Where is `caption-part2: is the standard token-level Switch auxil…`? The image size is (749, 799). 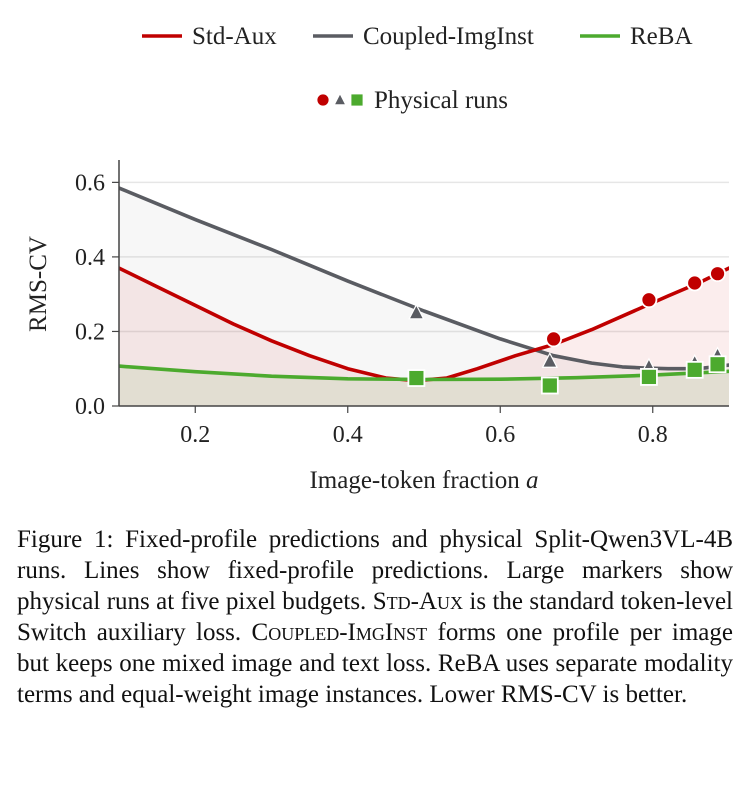 caption-part2: is the standard token-level Switch auxil… is located at coordinates (375, 617).